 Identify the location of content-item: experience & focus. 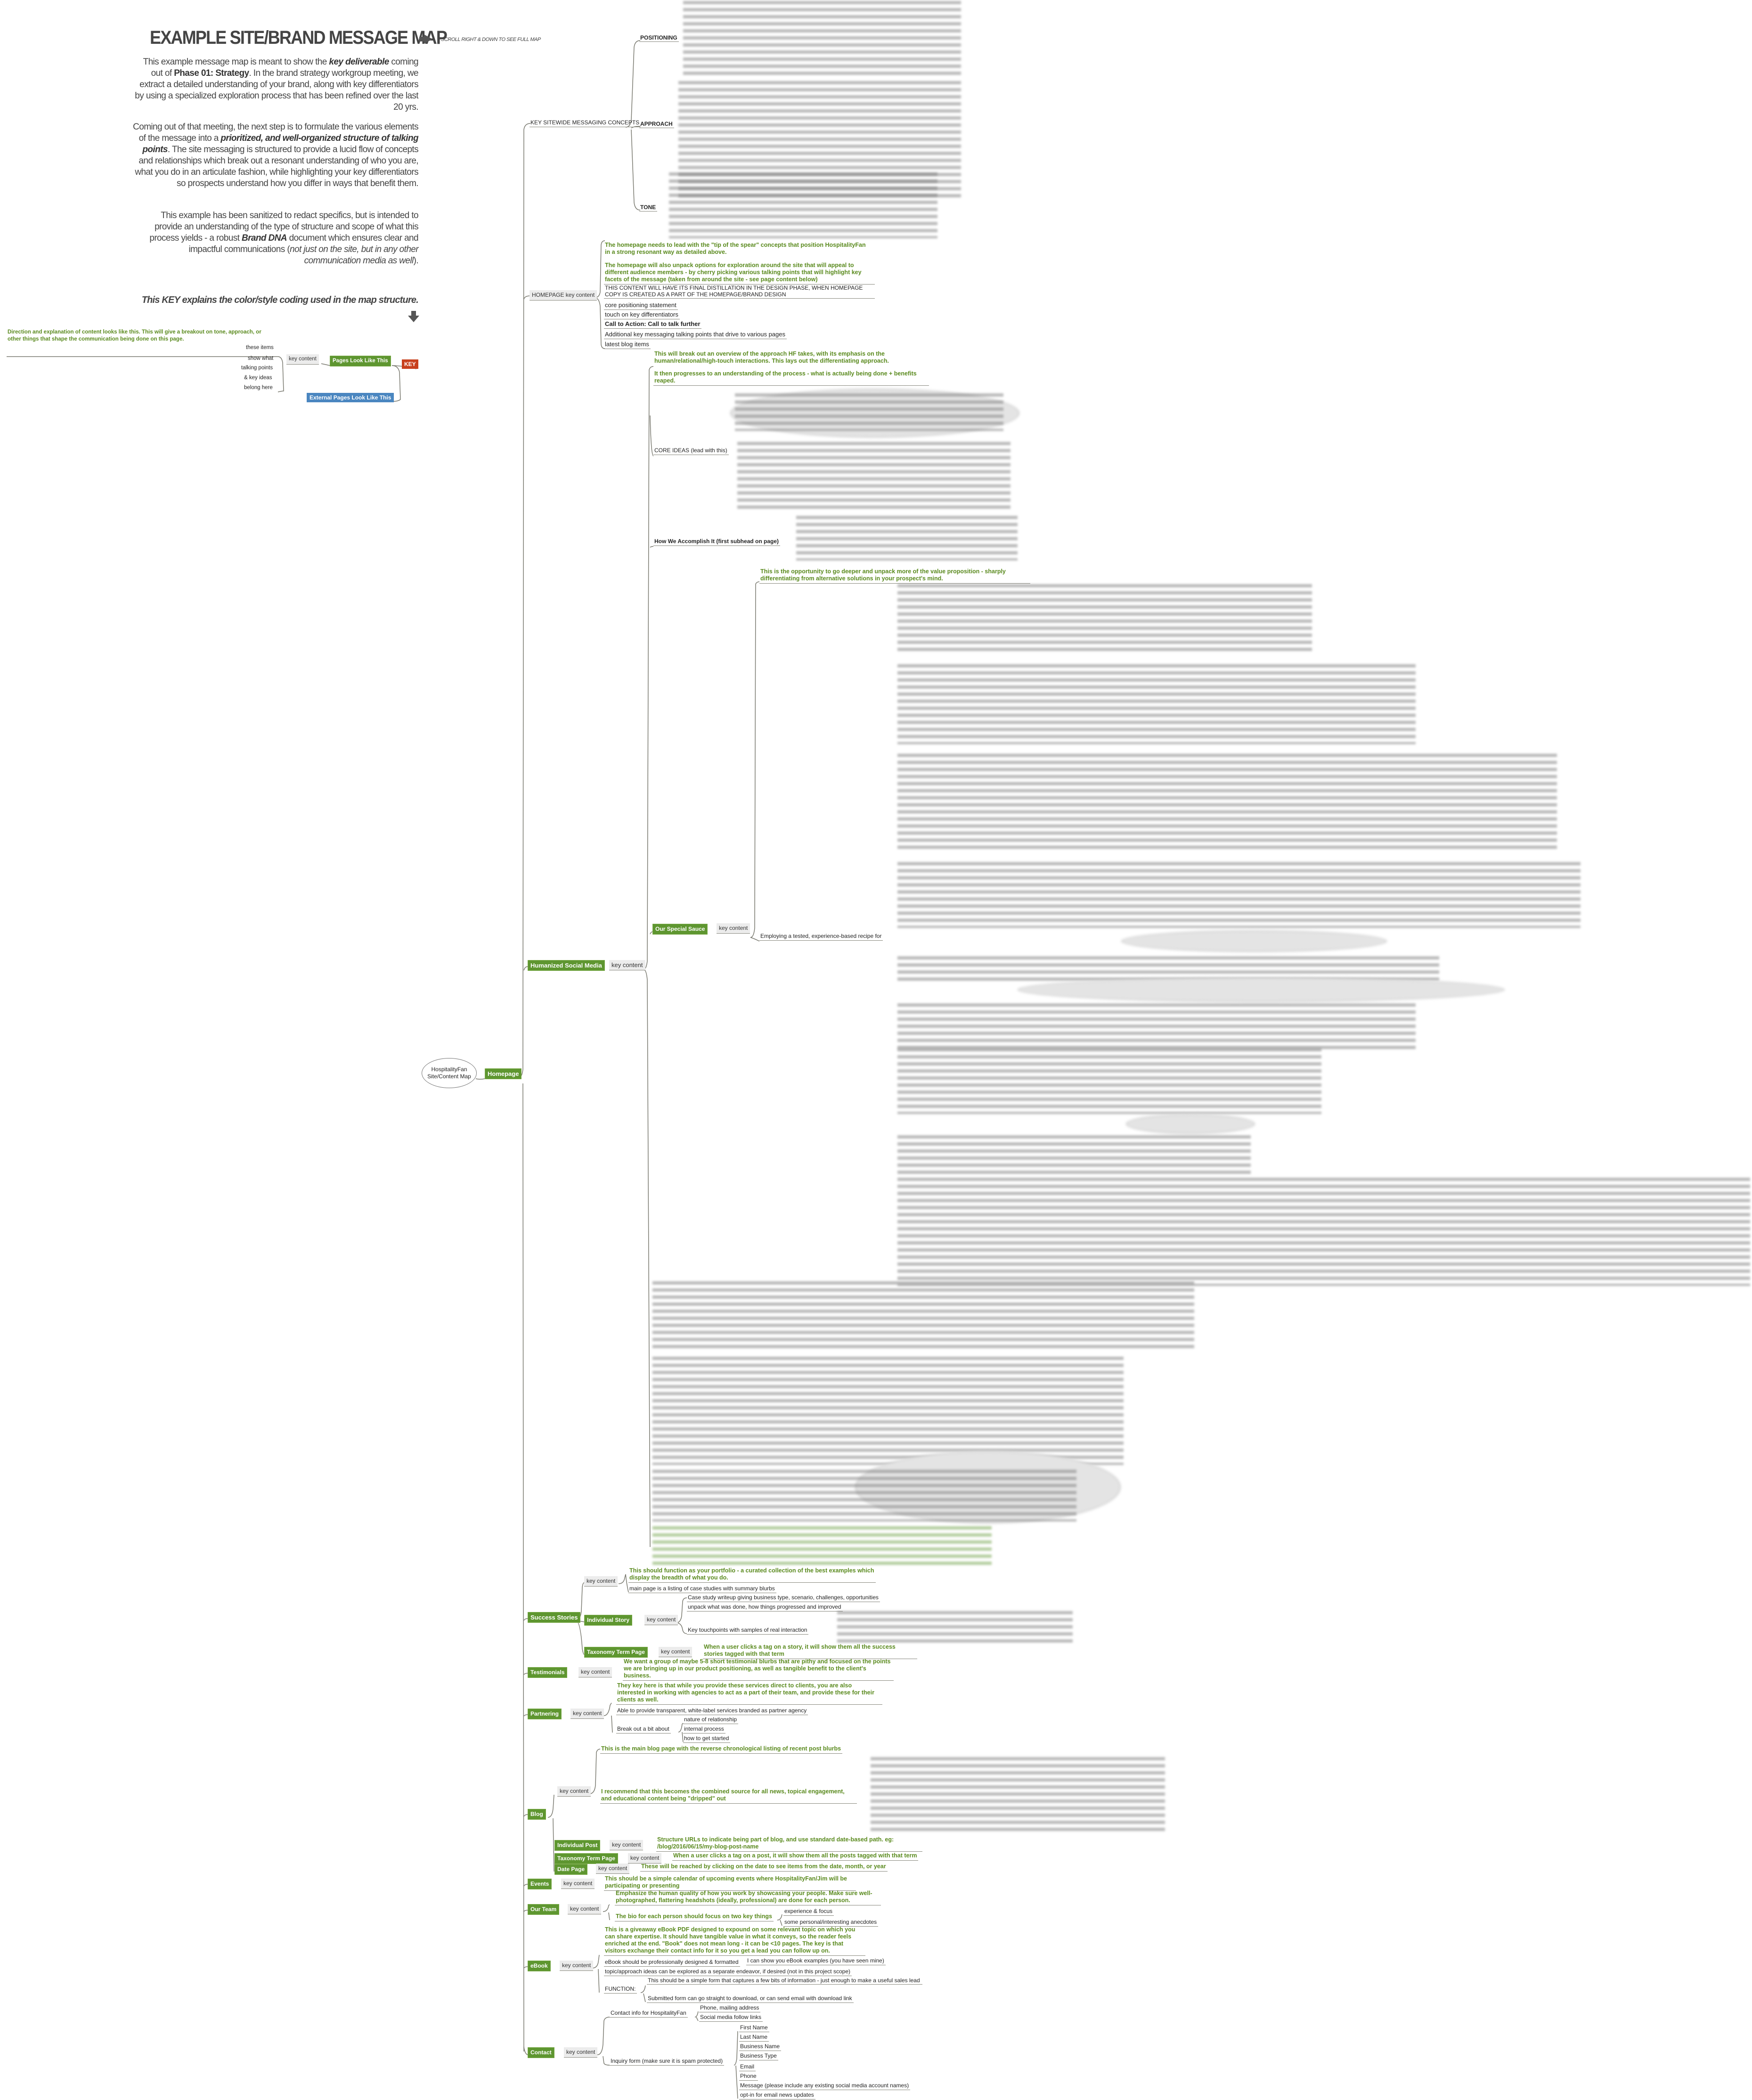
(808, 1911).